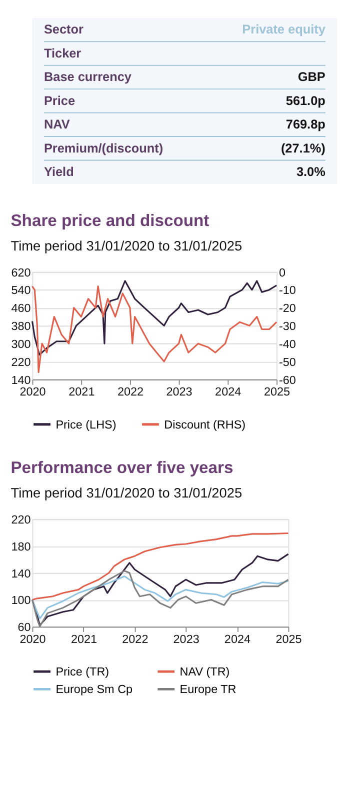 The width and height of the screenshot is (342, 797). What do you see at coordinates (312, 77) in the screenshot?
I see `text: GBP` at bounding box center [312, 77].